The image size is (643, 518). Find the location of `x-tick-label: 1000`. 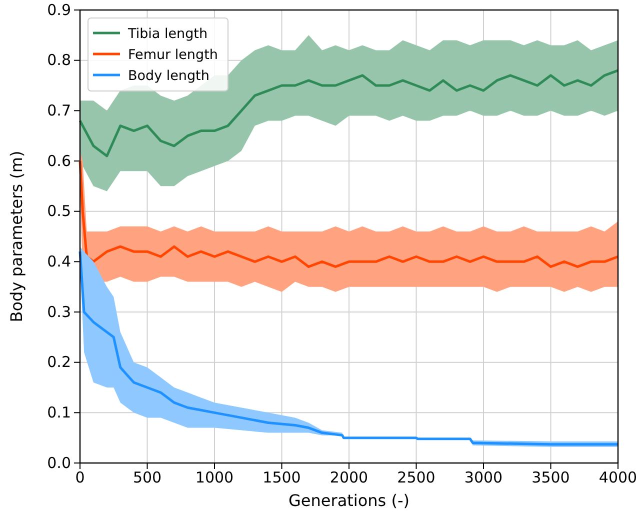

x-tick-label: 1000 is located at coordinates (214, 477).